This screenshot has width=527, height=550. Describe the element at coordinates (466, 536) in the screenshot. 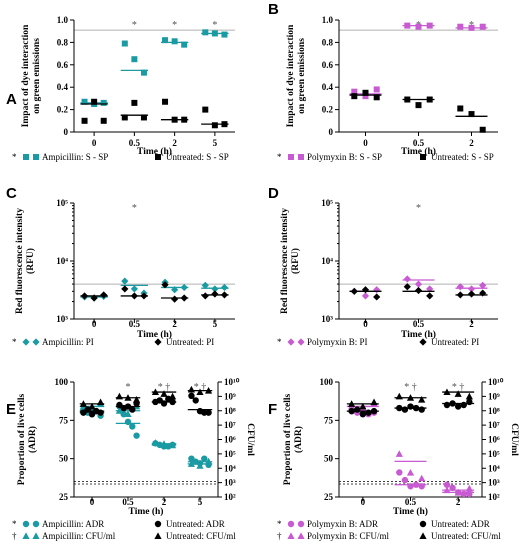

I see `legend-label-f: Untreated: CFU/ml` at that location.